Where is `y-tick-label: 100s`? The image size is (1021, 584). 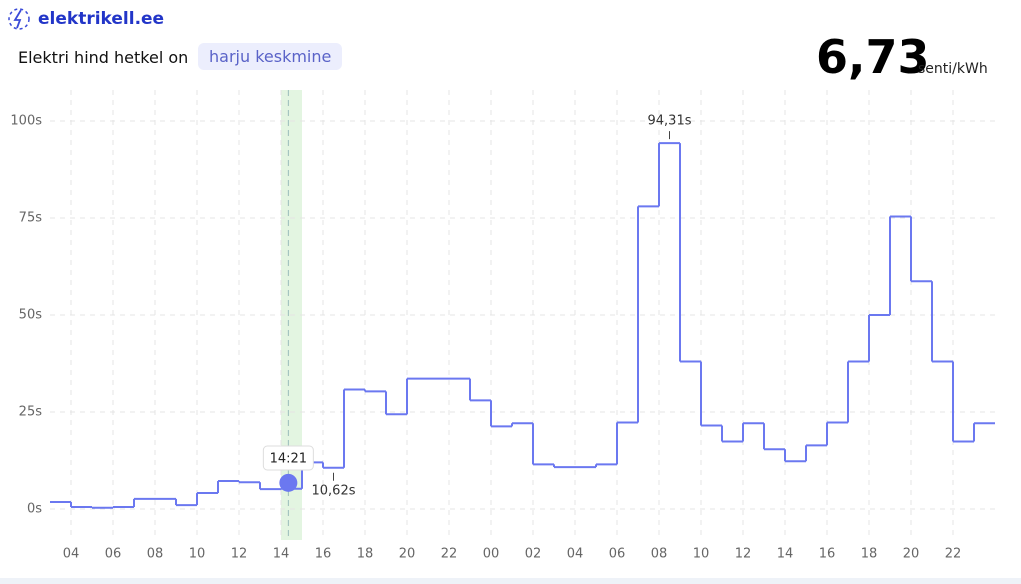 y-tick-label: 100s is located at coordinates (26, 121).